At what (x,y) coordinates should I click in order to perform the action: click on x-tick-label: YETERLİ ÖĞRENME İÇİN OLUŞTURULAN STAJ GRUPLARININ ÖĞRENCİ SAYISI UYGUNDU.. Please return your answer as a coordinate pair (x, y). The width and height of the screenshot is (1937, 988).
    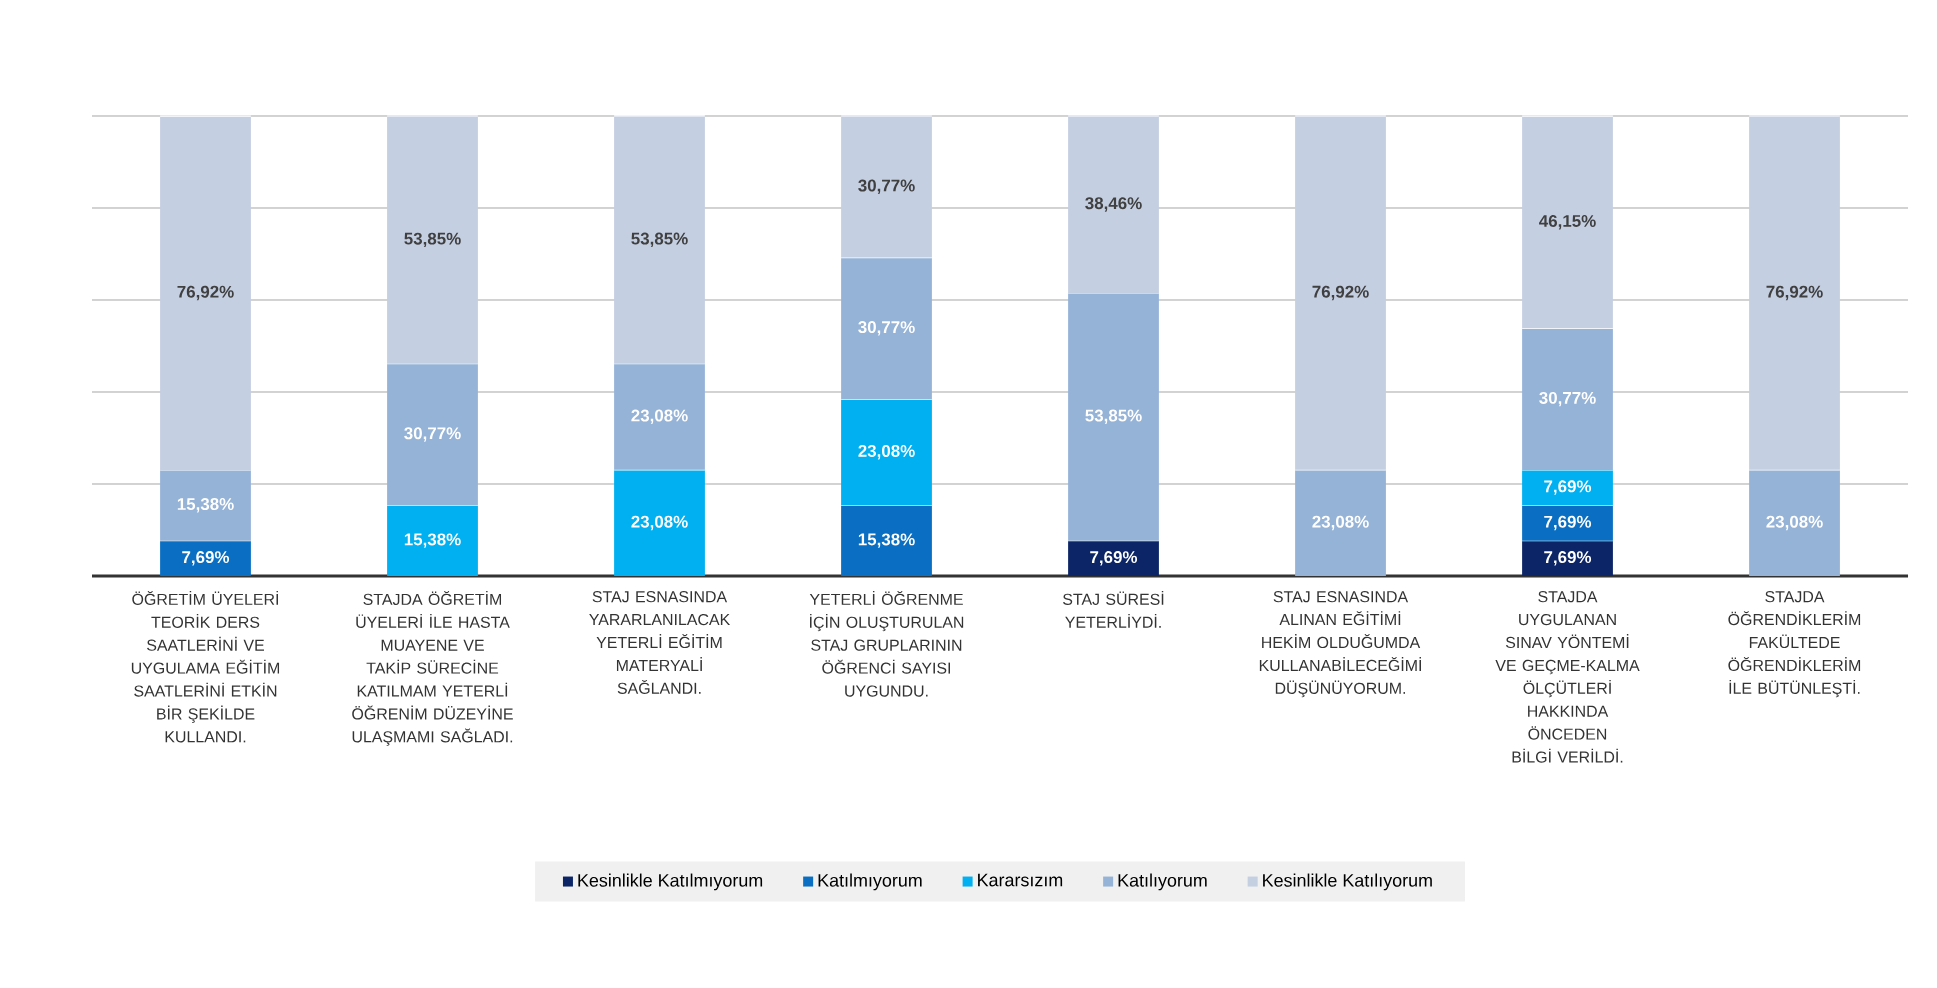
    Looking at the image, I should click on (886, 644).